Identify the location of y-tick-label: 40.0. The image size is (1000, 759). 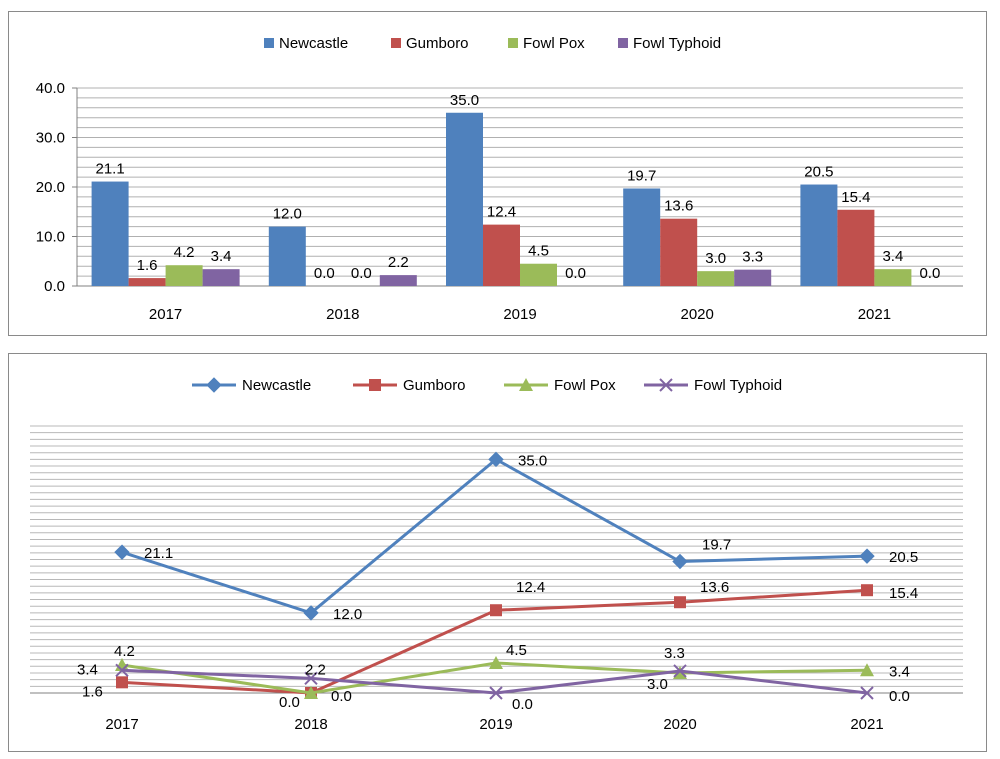
(50, 88).